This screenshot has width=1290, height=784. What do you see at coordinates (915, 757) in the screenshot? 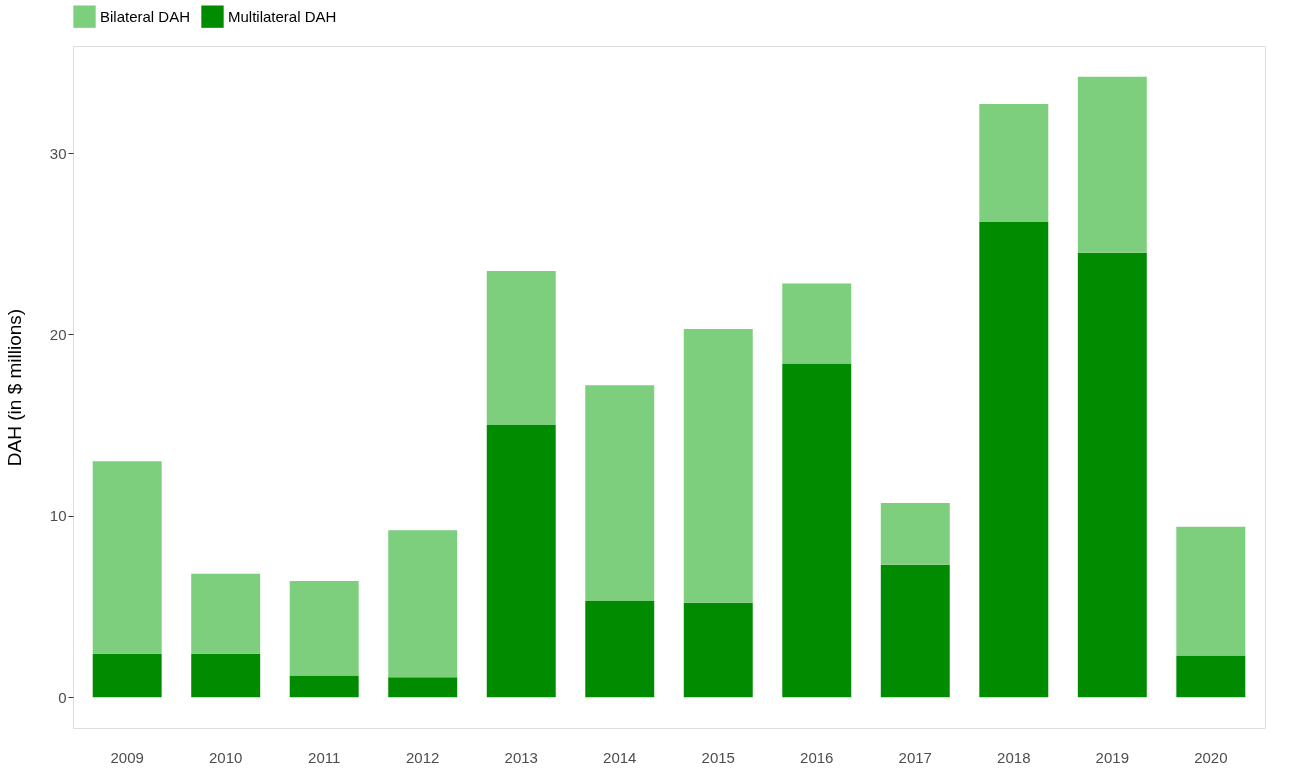
I see `x-tick-label: 2017` at bounding box center [915, 757].